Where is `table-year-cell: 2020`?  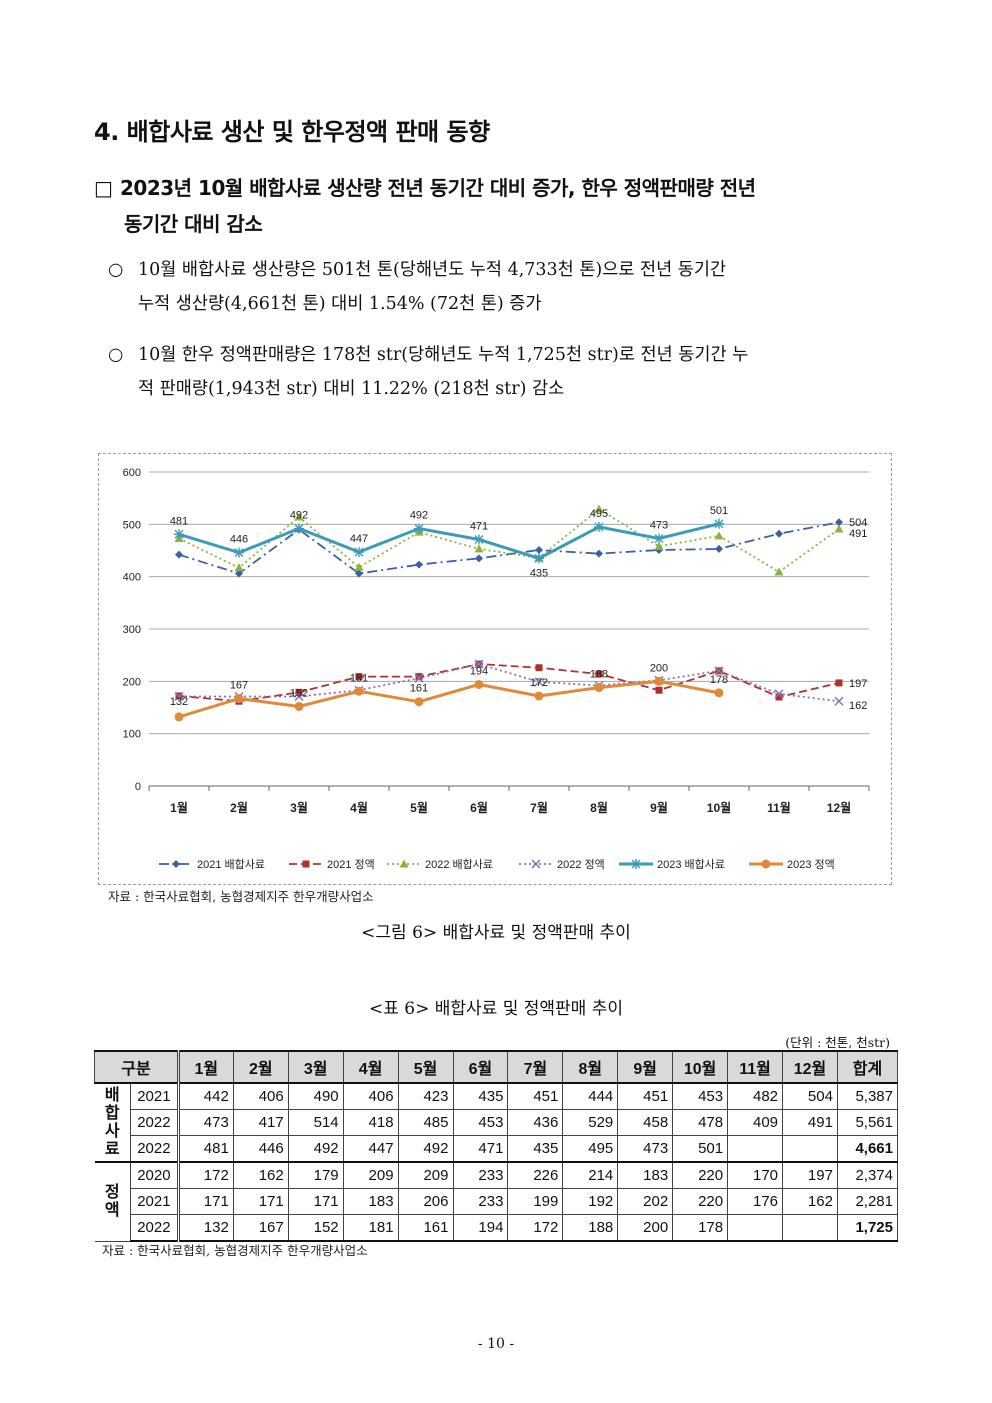
table-year-cell: 2020 is located at coordinates (154, 1175).